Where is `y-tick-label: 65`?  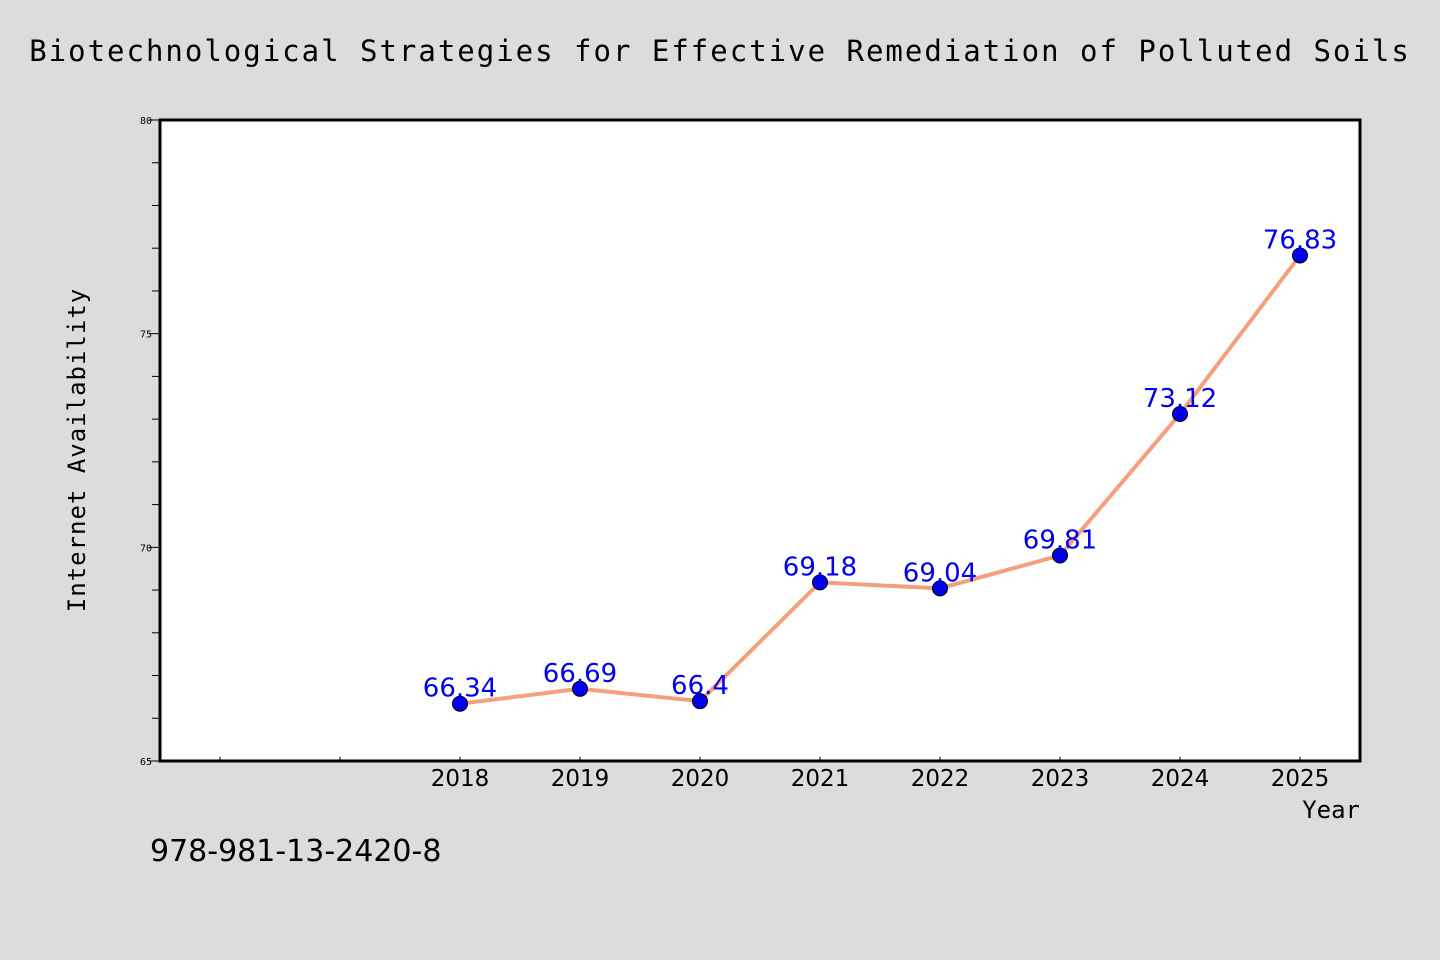 y-tick-label: 65 is located at coordinates (146, 762).